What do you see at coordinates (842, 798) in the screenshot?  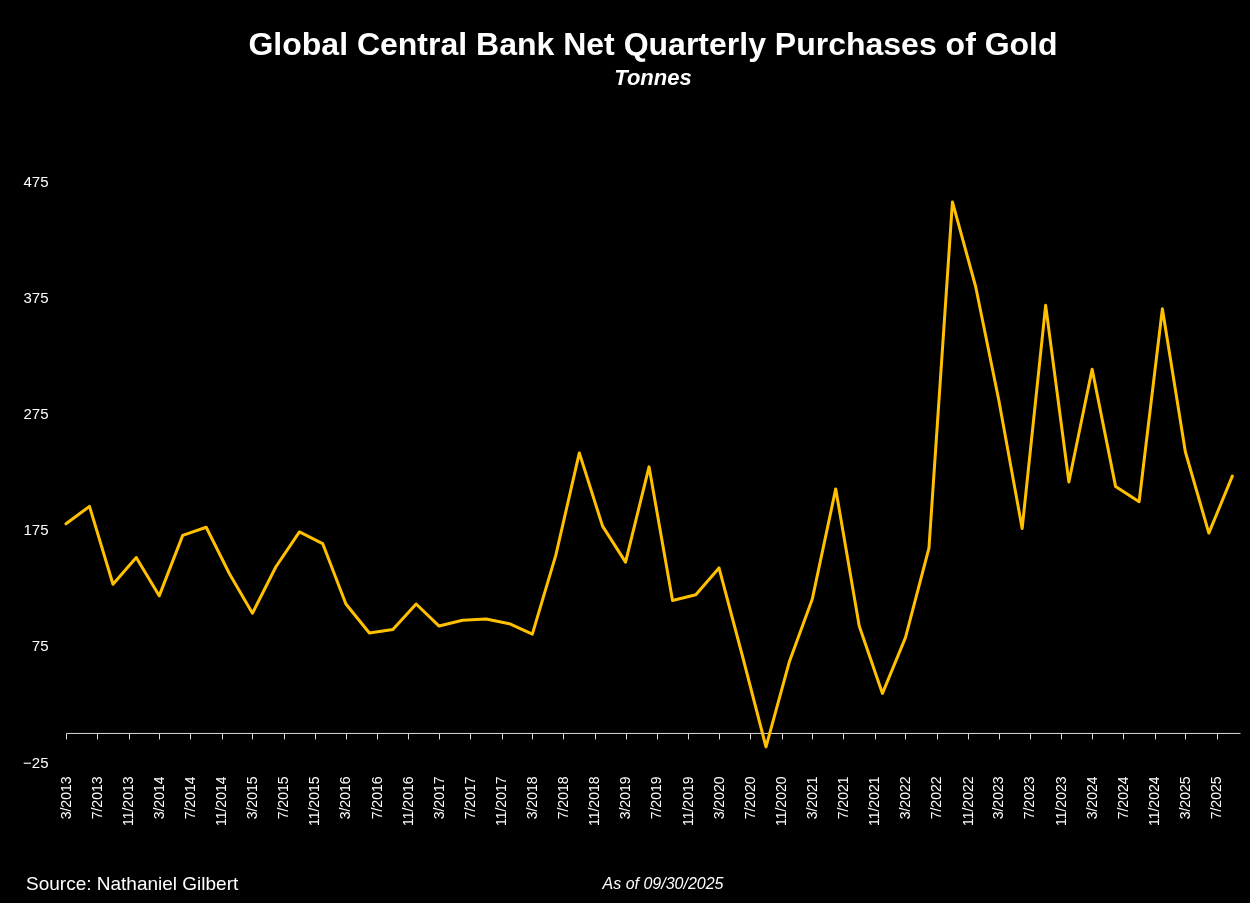 I see `x-tick-label: 7/2021` at bounding box center [842, 798].